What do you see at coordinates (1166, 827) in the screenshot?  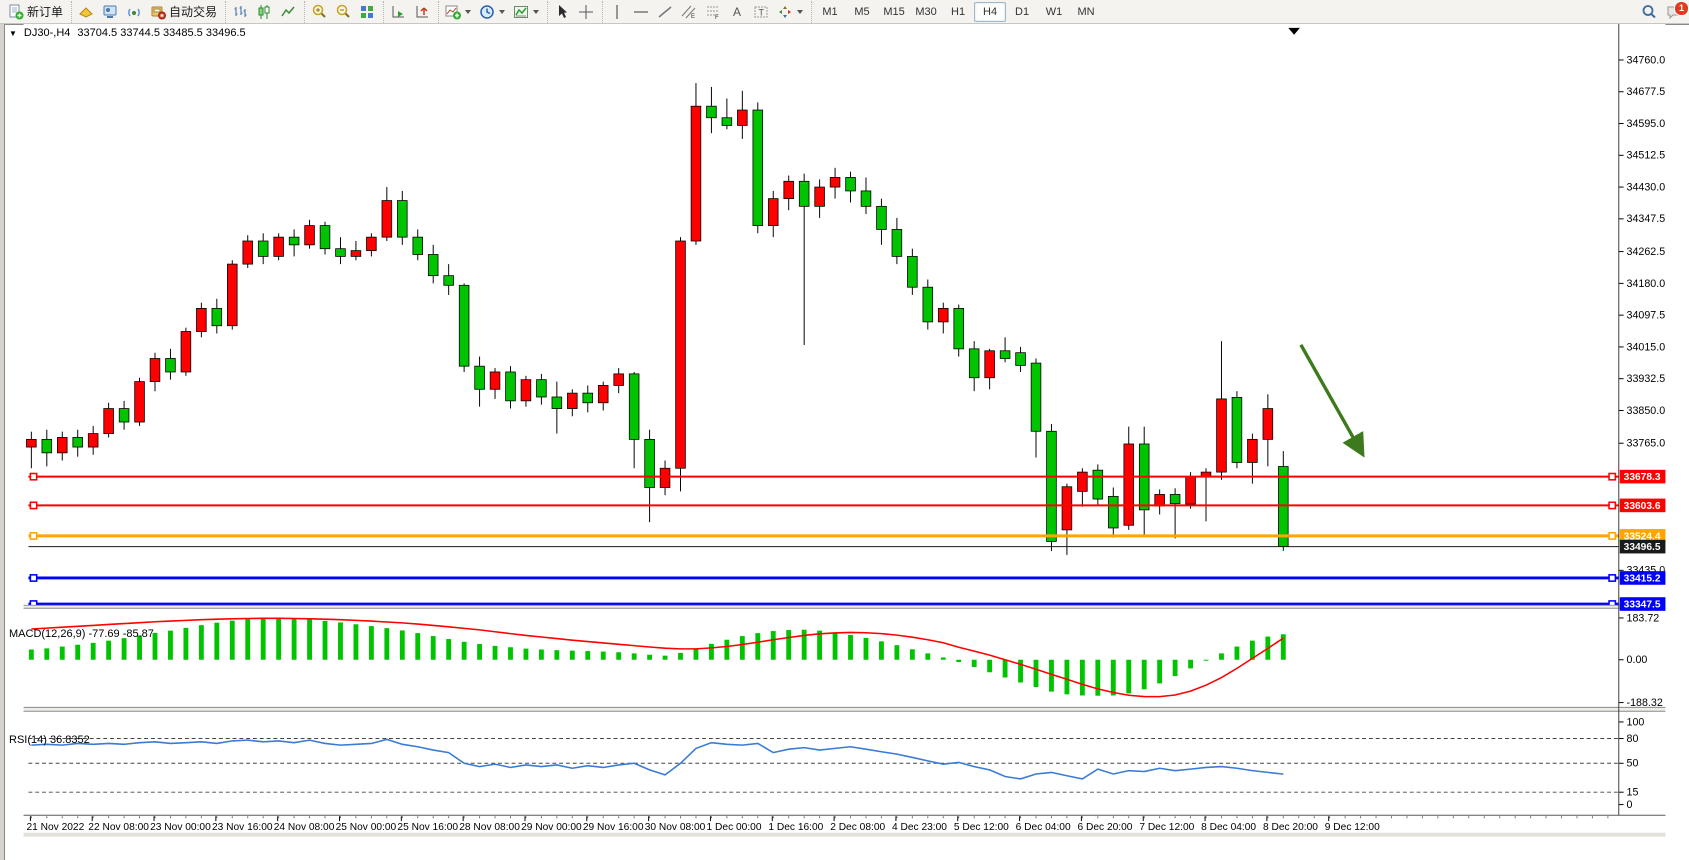 I see `svg-text: 7 Dec 12:00` at bounding box center [1166, 827].